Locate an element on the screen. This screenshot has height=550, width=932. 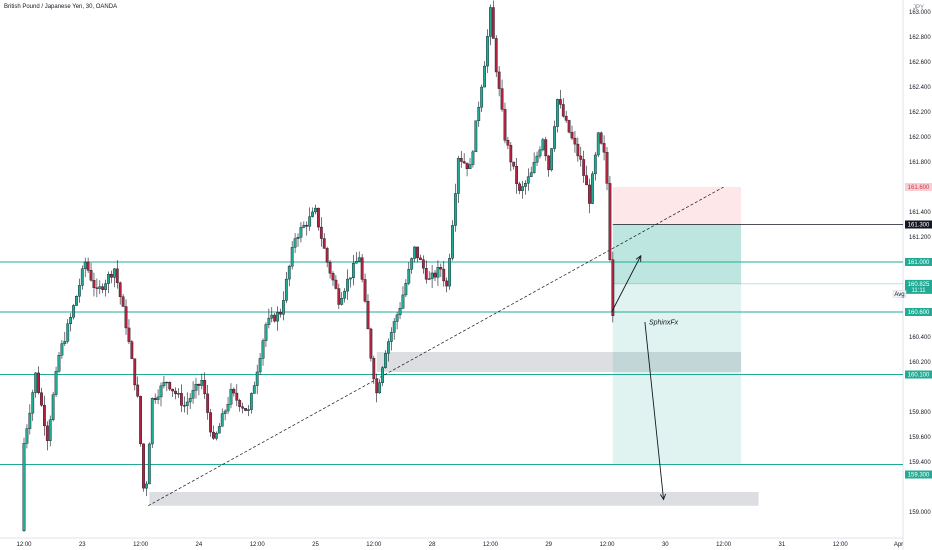
y-tick-label: 160.200 is located at coordinates (920, 363).